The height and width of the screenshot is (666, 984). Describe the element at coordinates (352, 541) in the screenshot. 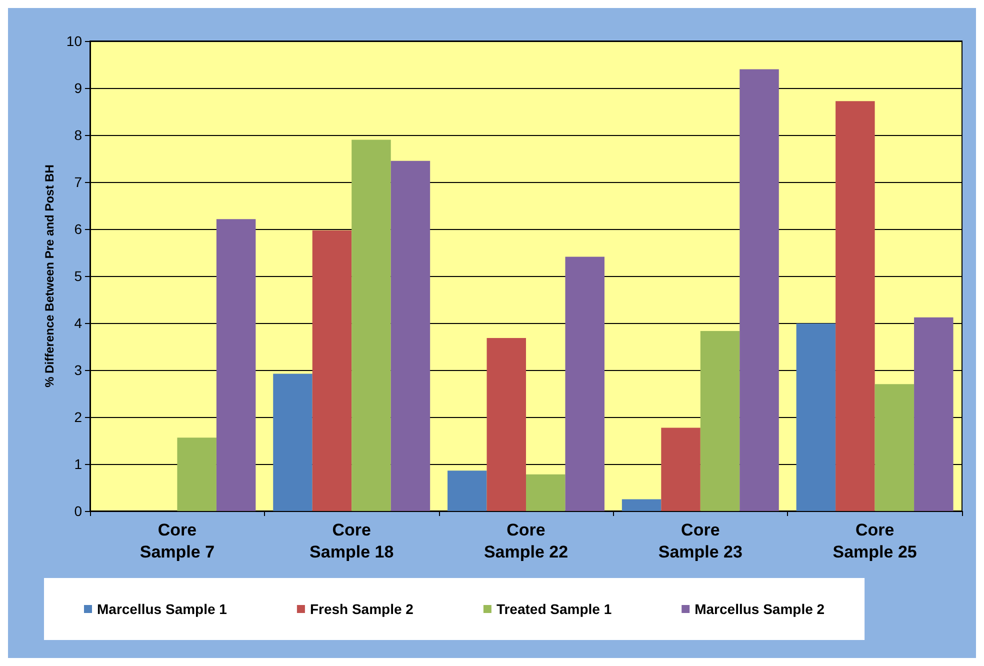

I see `x-tick-label: Core Sample 18` at that location.